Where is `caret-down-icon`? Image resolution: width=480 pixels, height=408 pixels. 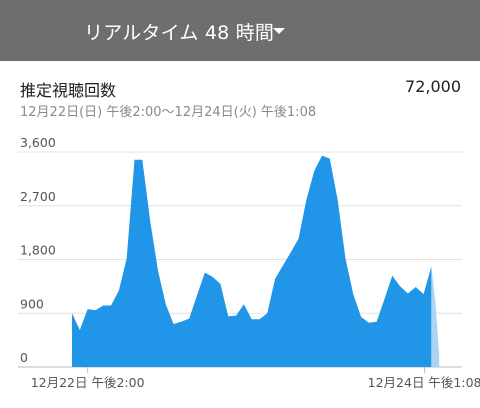
caret-down-icon is located at coordinates (279, 31).